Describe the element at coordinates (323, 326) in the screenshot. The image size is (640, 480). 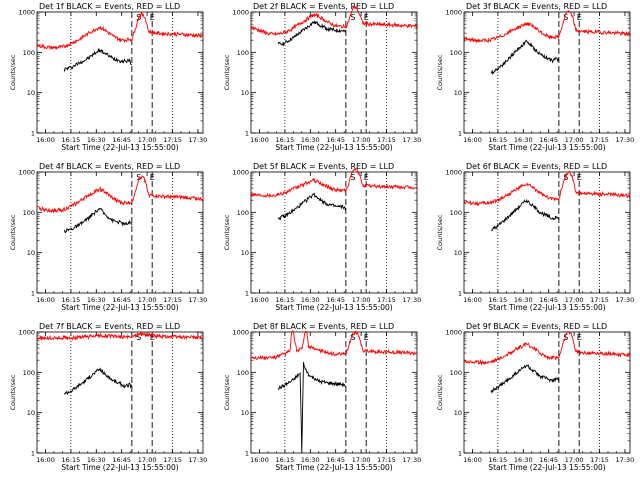
I see `panel-title: Det 8f BLACK = Events, RED = LLD` at that location.